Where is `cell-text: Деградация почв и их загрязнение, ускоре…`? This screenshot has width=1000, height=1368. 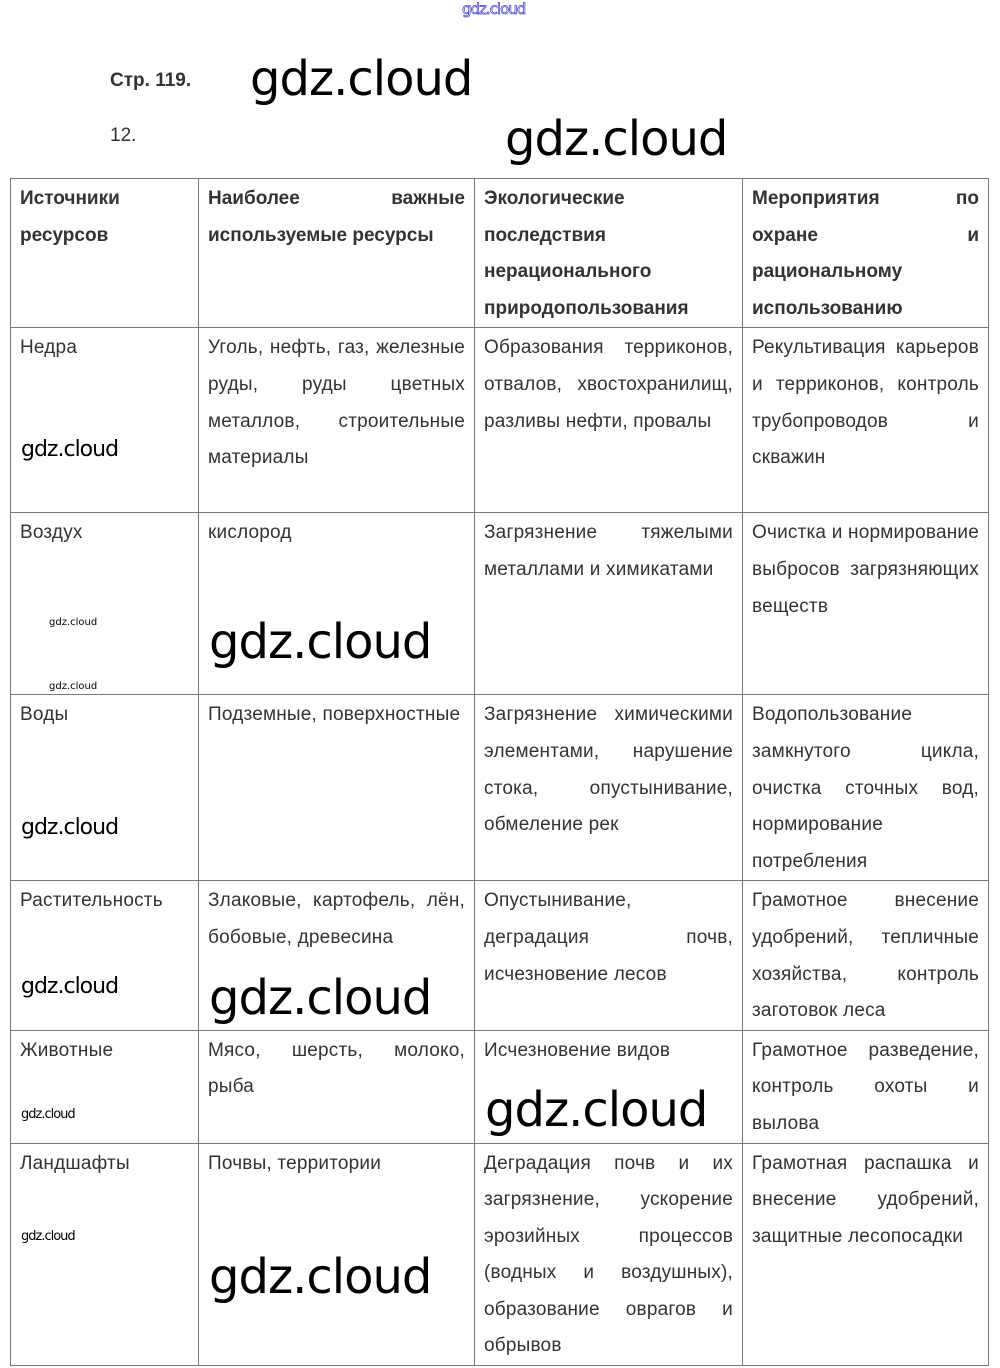 cell-text: Деградация почв и их загрязнение, ускоре… is located at coordinates (608, 1254).